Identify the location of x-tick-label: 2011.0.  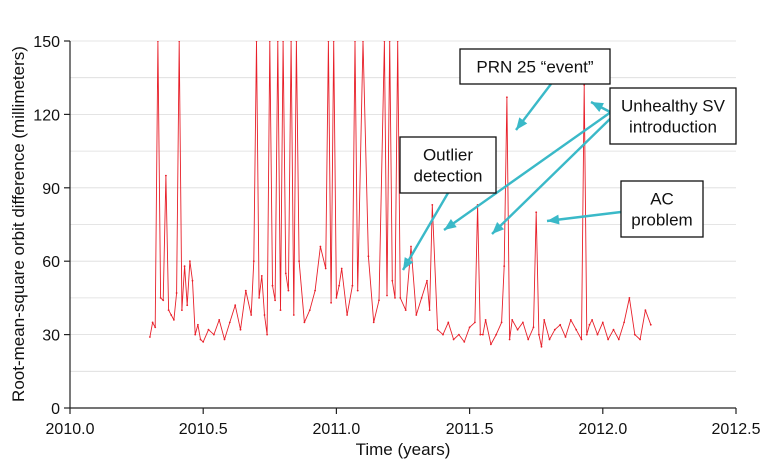
(337, 429).